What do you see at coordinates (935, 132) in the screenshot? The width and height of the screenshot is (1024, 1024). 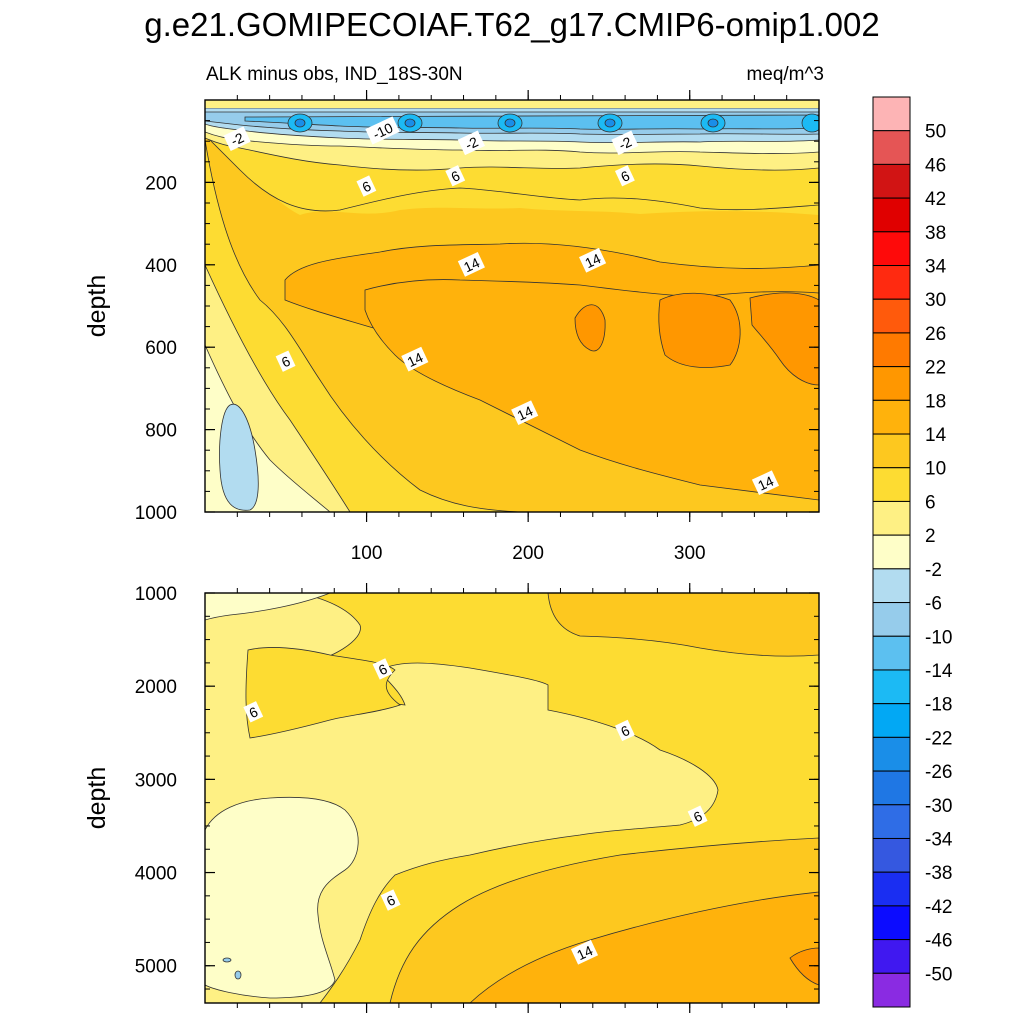 I see `colorbar-label: 50` at bounding box center [935, 132].